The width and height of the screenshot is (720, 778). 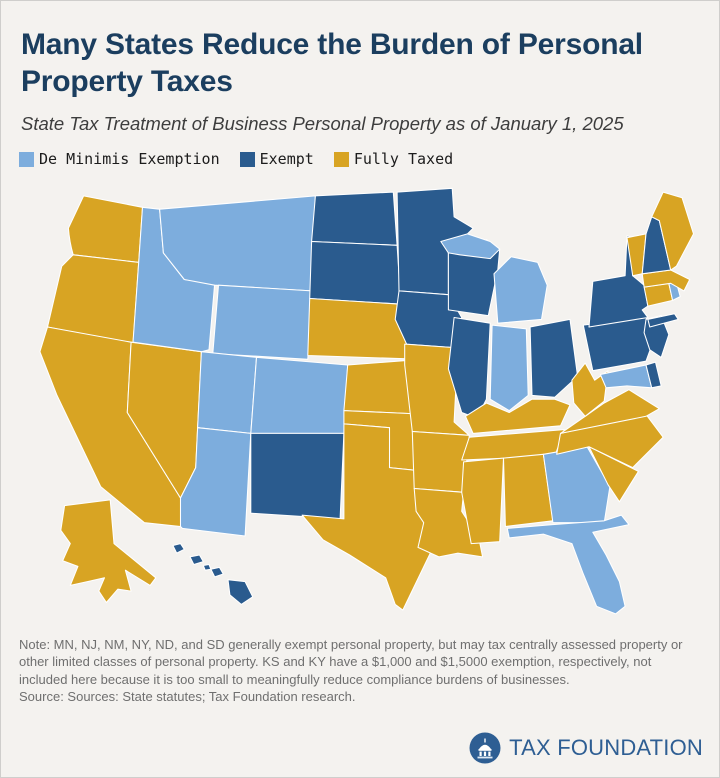 What do you see at coordinates (355, 273) in the screenshot?
I see `state-SD: South Dakota` at bounding box center [355, 273].